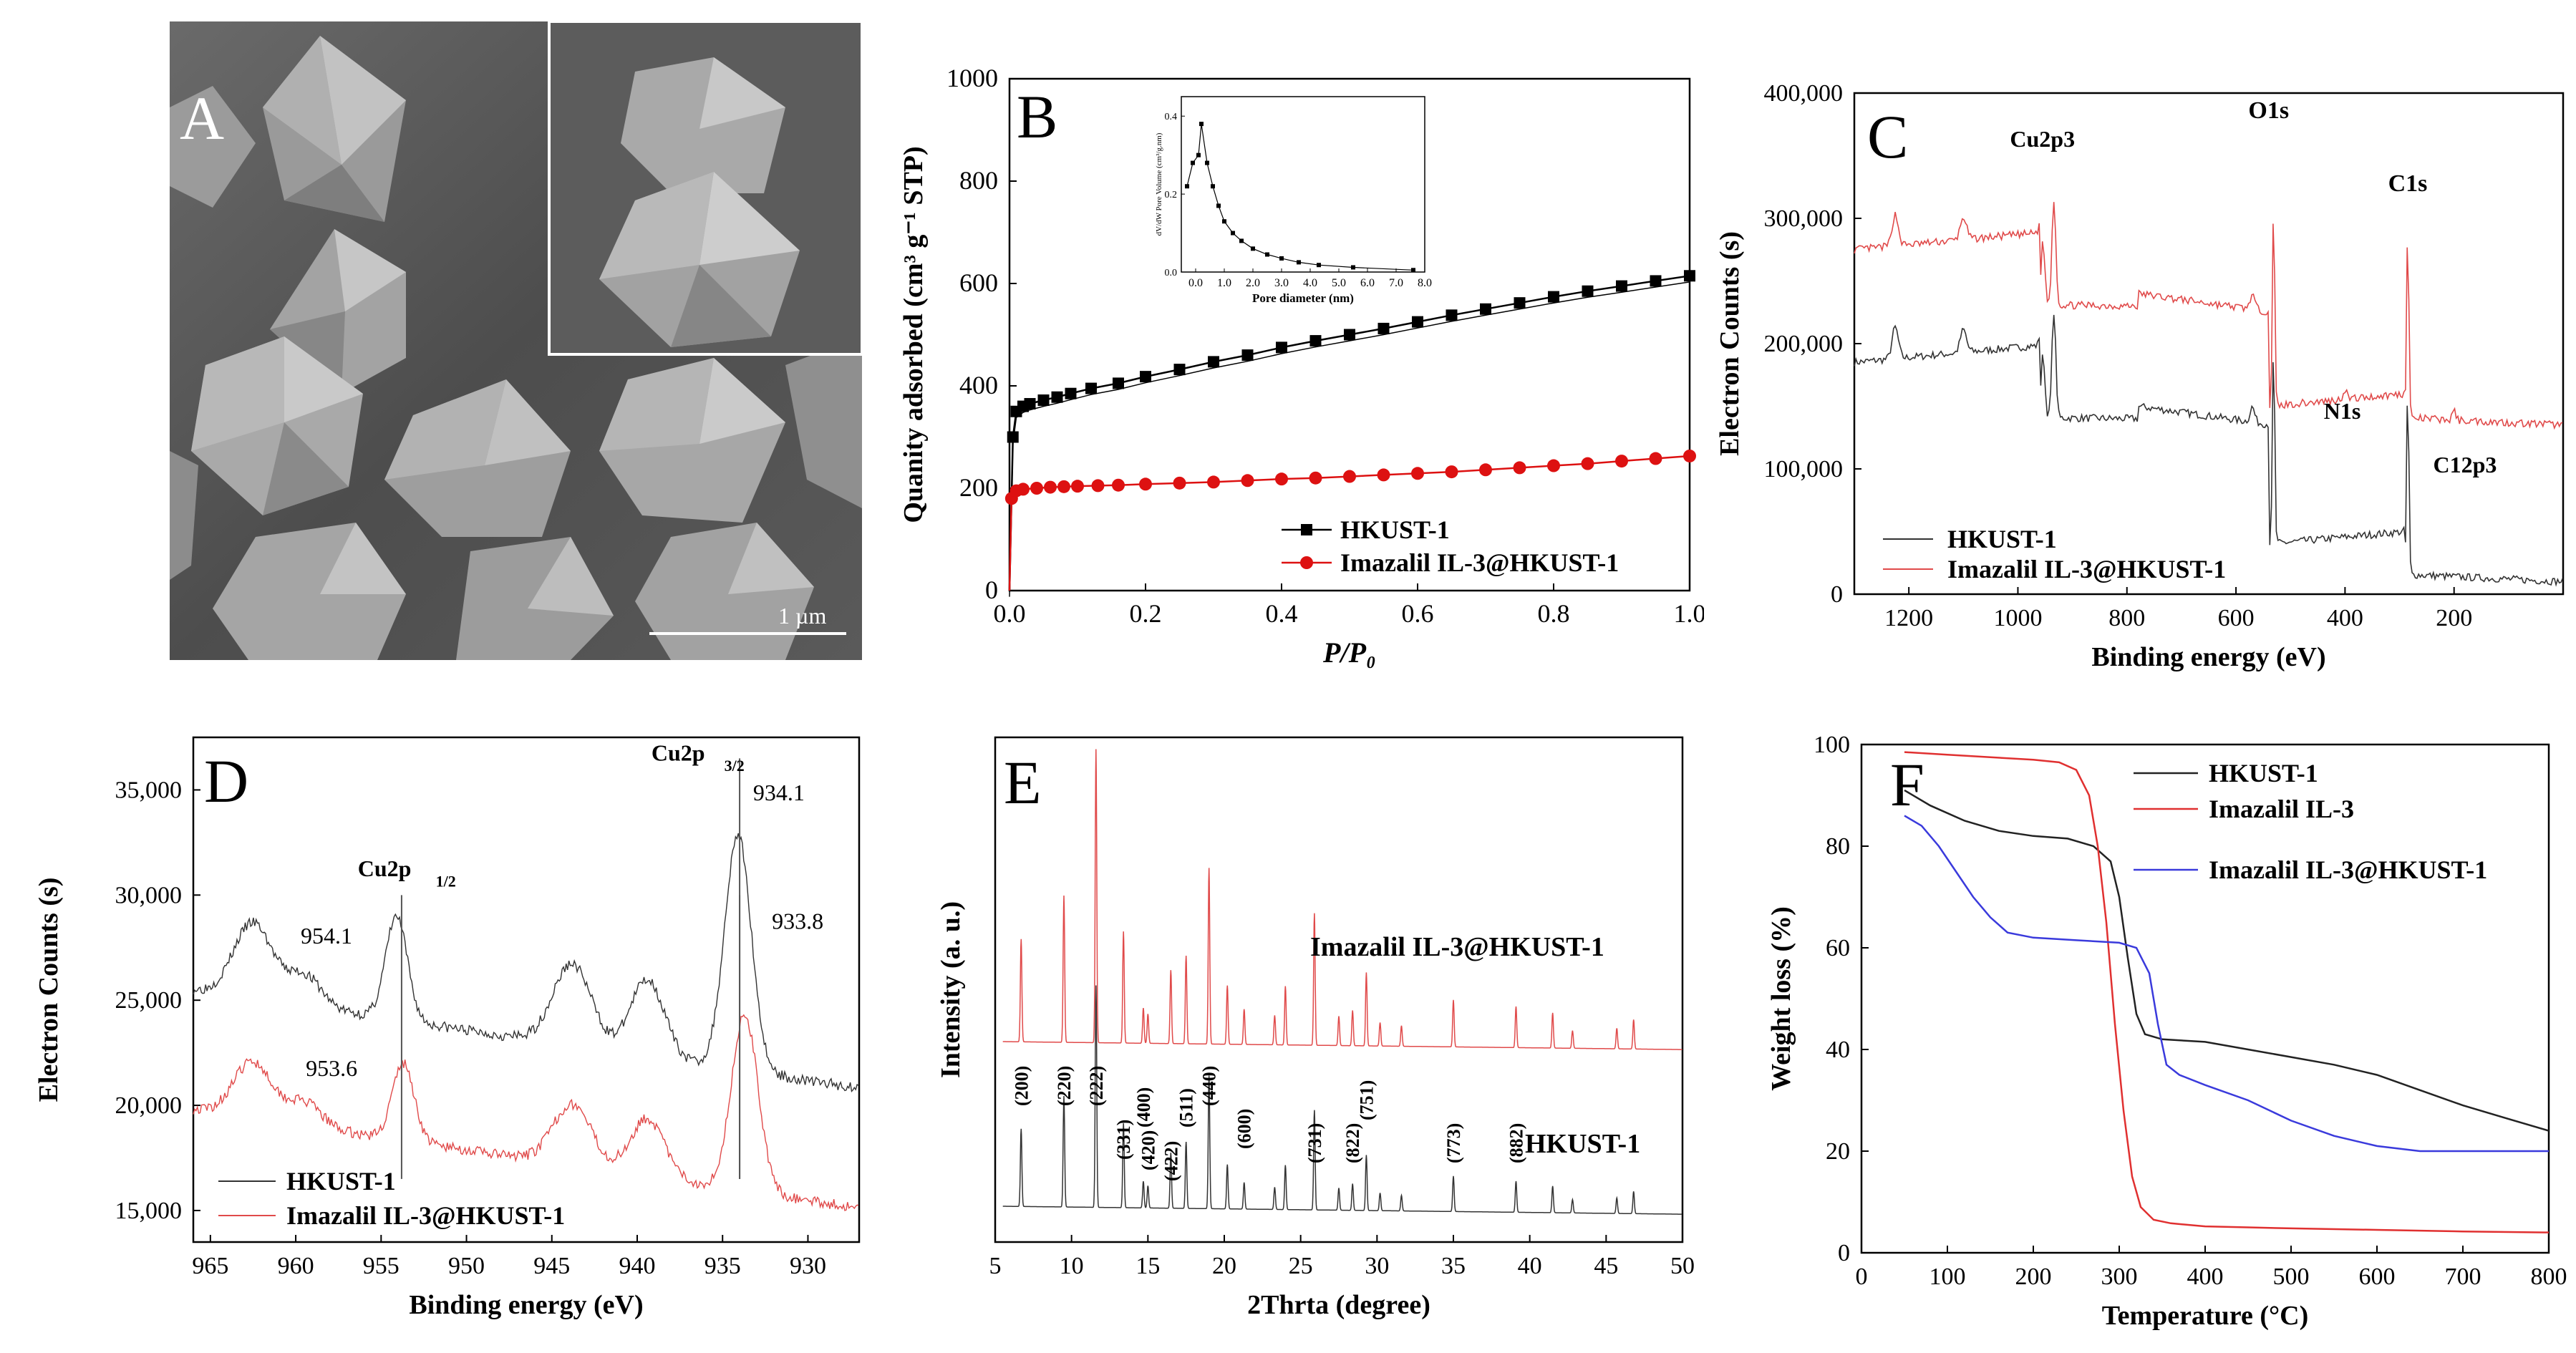  I want to click on e-frame, so click(1339, 989).